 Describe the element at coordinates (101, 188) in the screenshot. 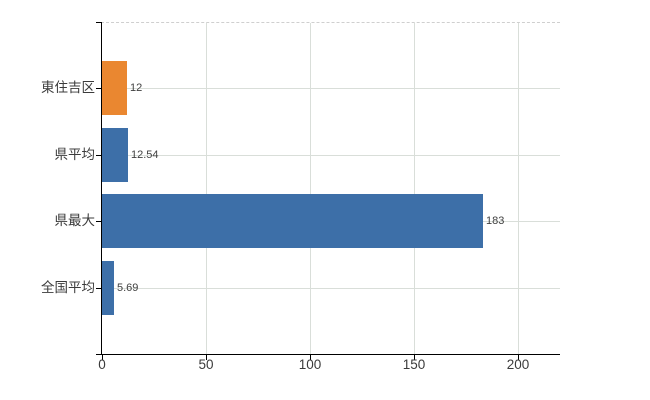

I see `y-axis-line` at that location.